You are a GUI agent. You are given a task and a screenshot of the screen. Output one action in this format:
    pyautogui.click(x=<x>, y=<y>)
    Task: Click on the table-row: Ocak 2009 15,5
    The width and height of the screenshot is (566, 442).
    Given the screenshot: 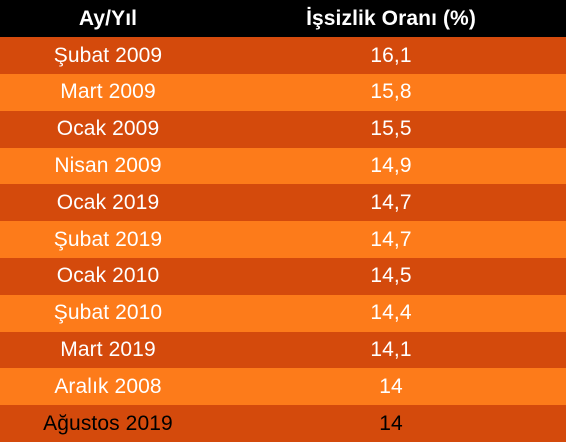 What is the action you would take?
    pyautogui.click(x=283, y=129)
    